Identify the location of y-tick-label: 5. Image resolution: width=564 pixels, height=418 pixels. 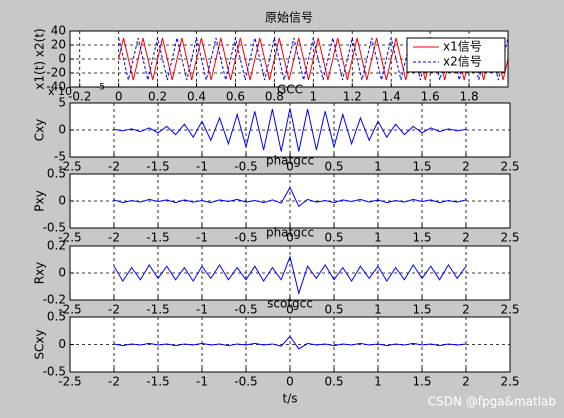
(62, 103).